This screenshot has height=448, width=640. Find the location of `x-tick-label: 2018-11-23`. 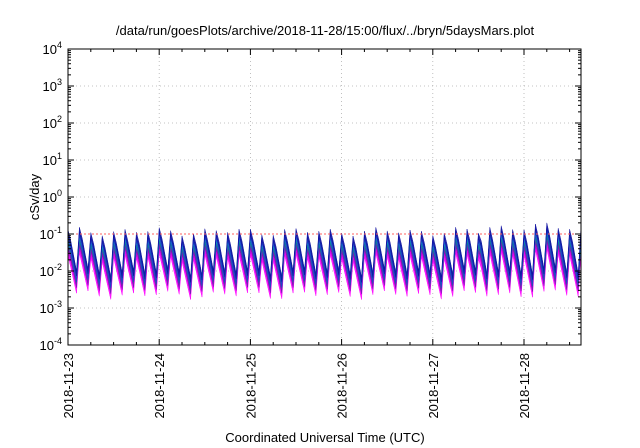

x-tick-label: 2018-11-23 is located at coordinates (68, 386).